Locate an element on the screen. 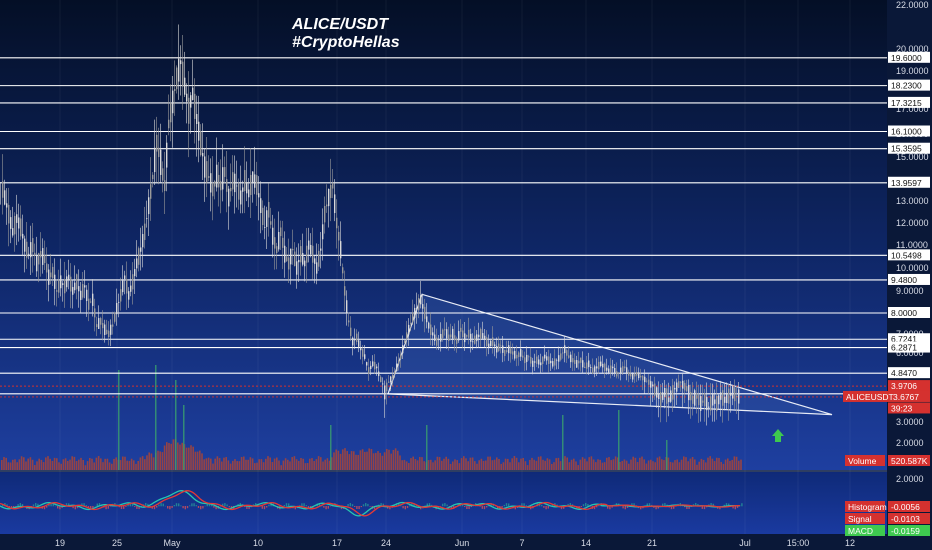  time-tick-label: Jun is located at coordinates (462, 543).